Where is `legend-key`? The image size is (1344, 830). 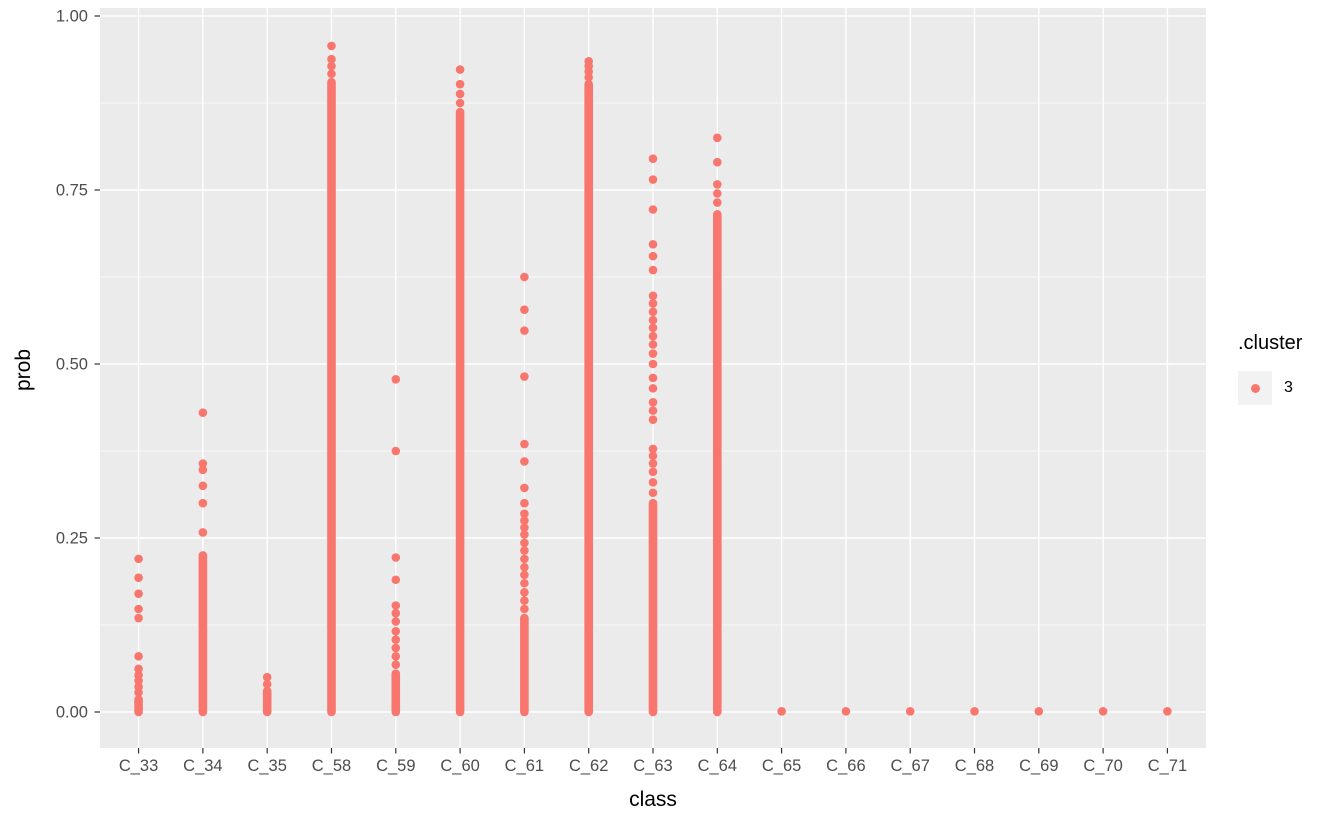
legend-key is located at coordinates (1255, 388).